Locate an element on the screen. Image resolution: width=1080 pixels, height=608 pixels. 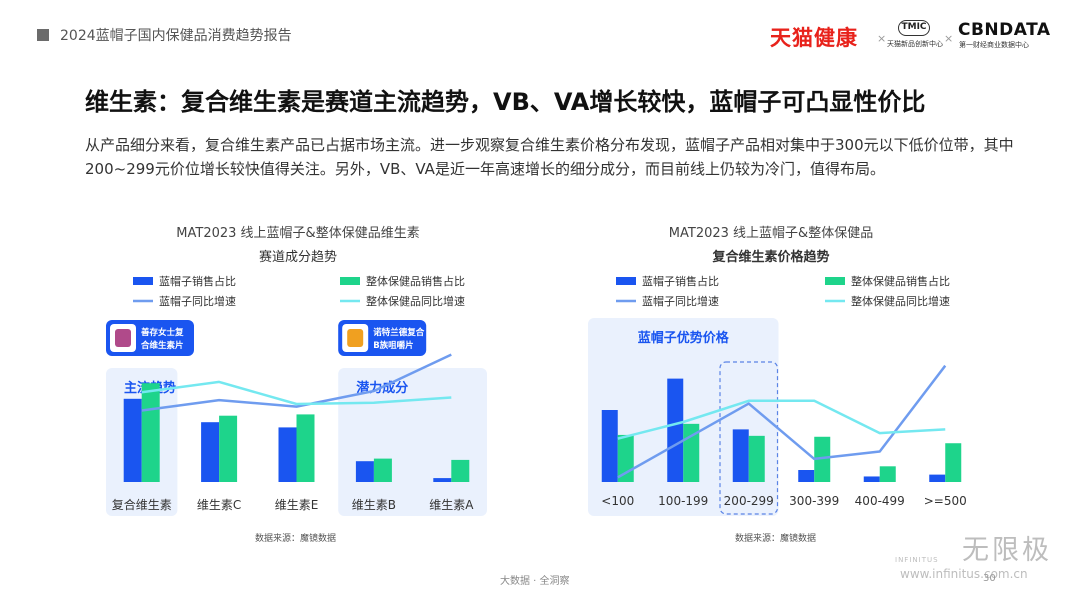
chart-title: MAT2023 线上蓝帽子&整体保健品维生素 is located at coordinates (297, 233).